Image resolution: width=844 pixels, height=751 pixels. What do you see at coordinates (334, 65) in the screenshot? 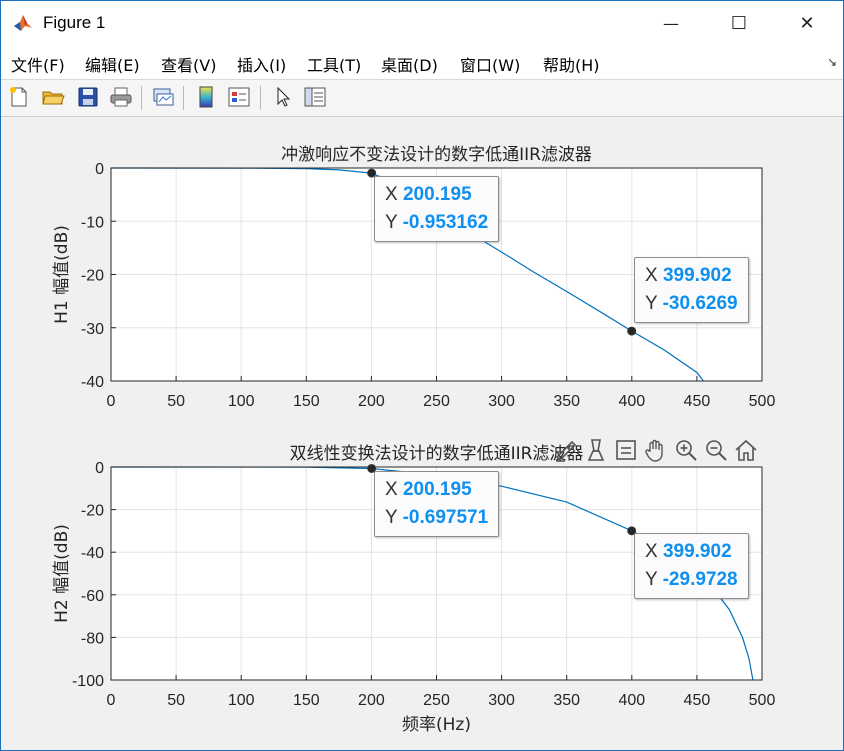
I see `menu-tools: 工具(T)` at bounding box center [334, 65].